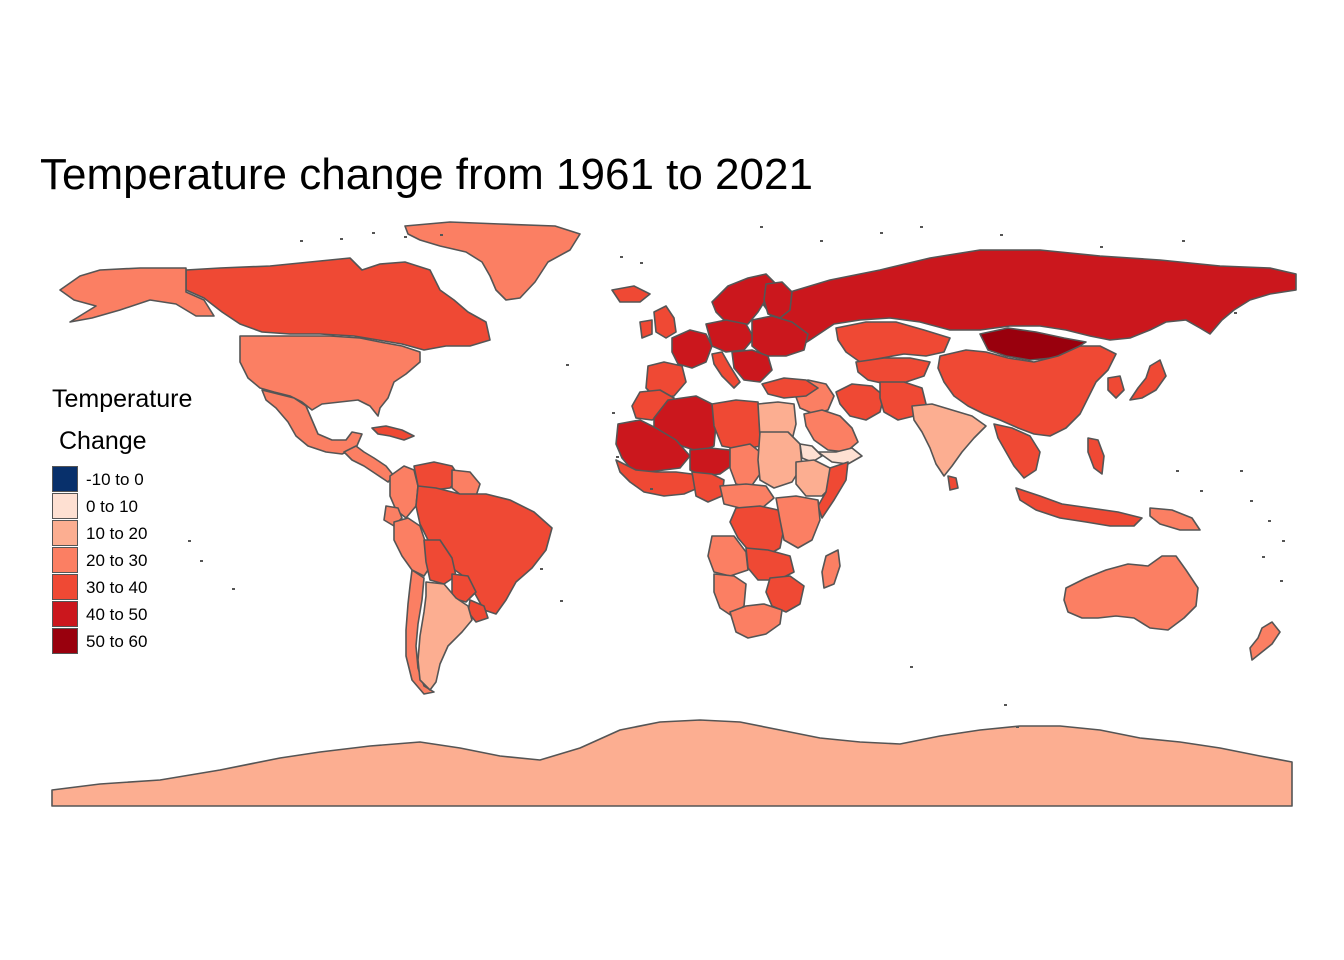  I want to click on legend-item: -10 to 0, so click(122, 479).